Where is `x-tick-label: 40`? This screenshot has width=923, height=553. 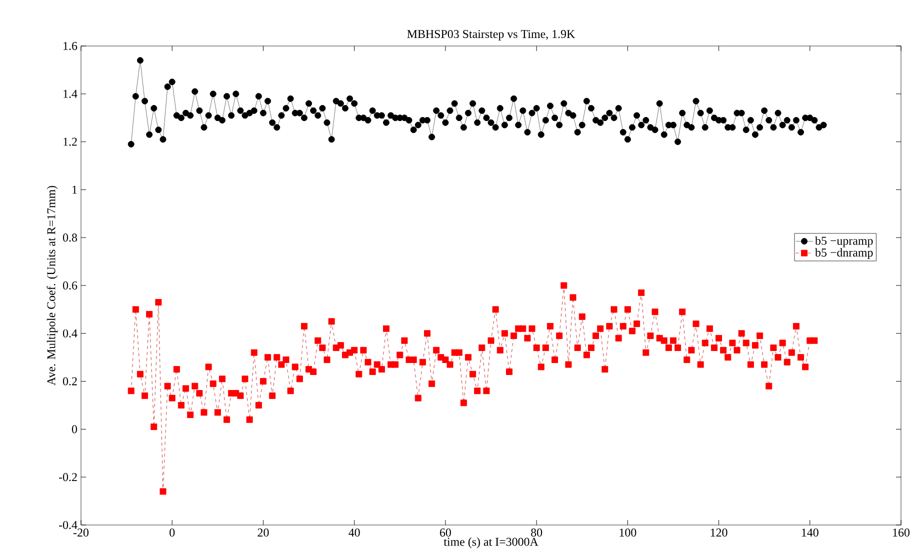
x-tick-label: 40 is located at coordinates (354, 532).